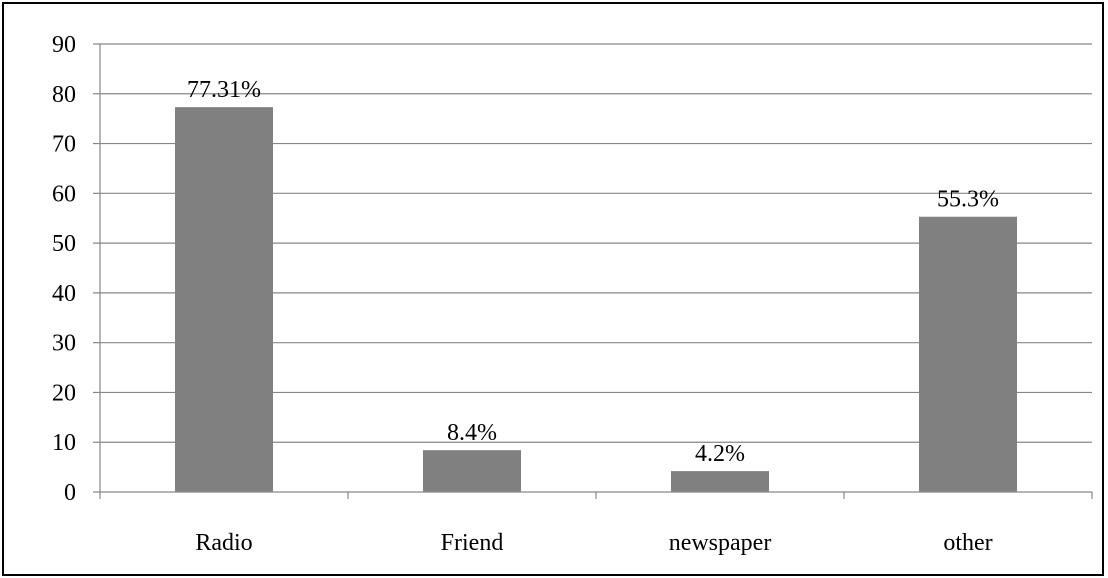 Image resolution: width=1108 pixels, height=578 pixels. What do you see at coordinates (968, 200) in the screenshot?
I see `data-label: 55.3%` at bounding box center [968, 200].